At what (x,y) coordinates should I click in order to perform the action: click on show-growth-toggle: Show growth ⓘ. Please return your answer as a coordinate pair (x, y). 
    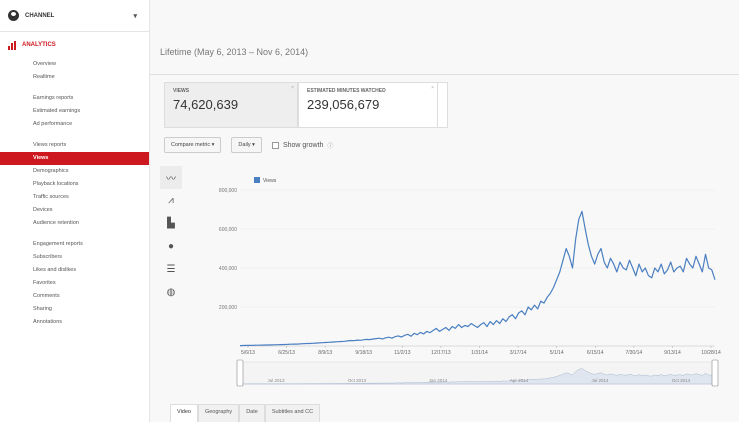
    Looking at the image, I should click on (302, 145).